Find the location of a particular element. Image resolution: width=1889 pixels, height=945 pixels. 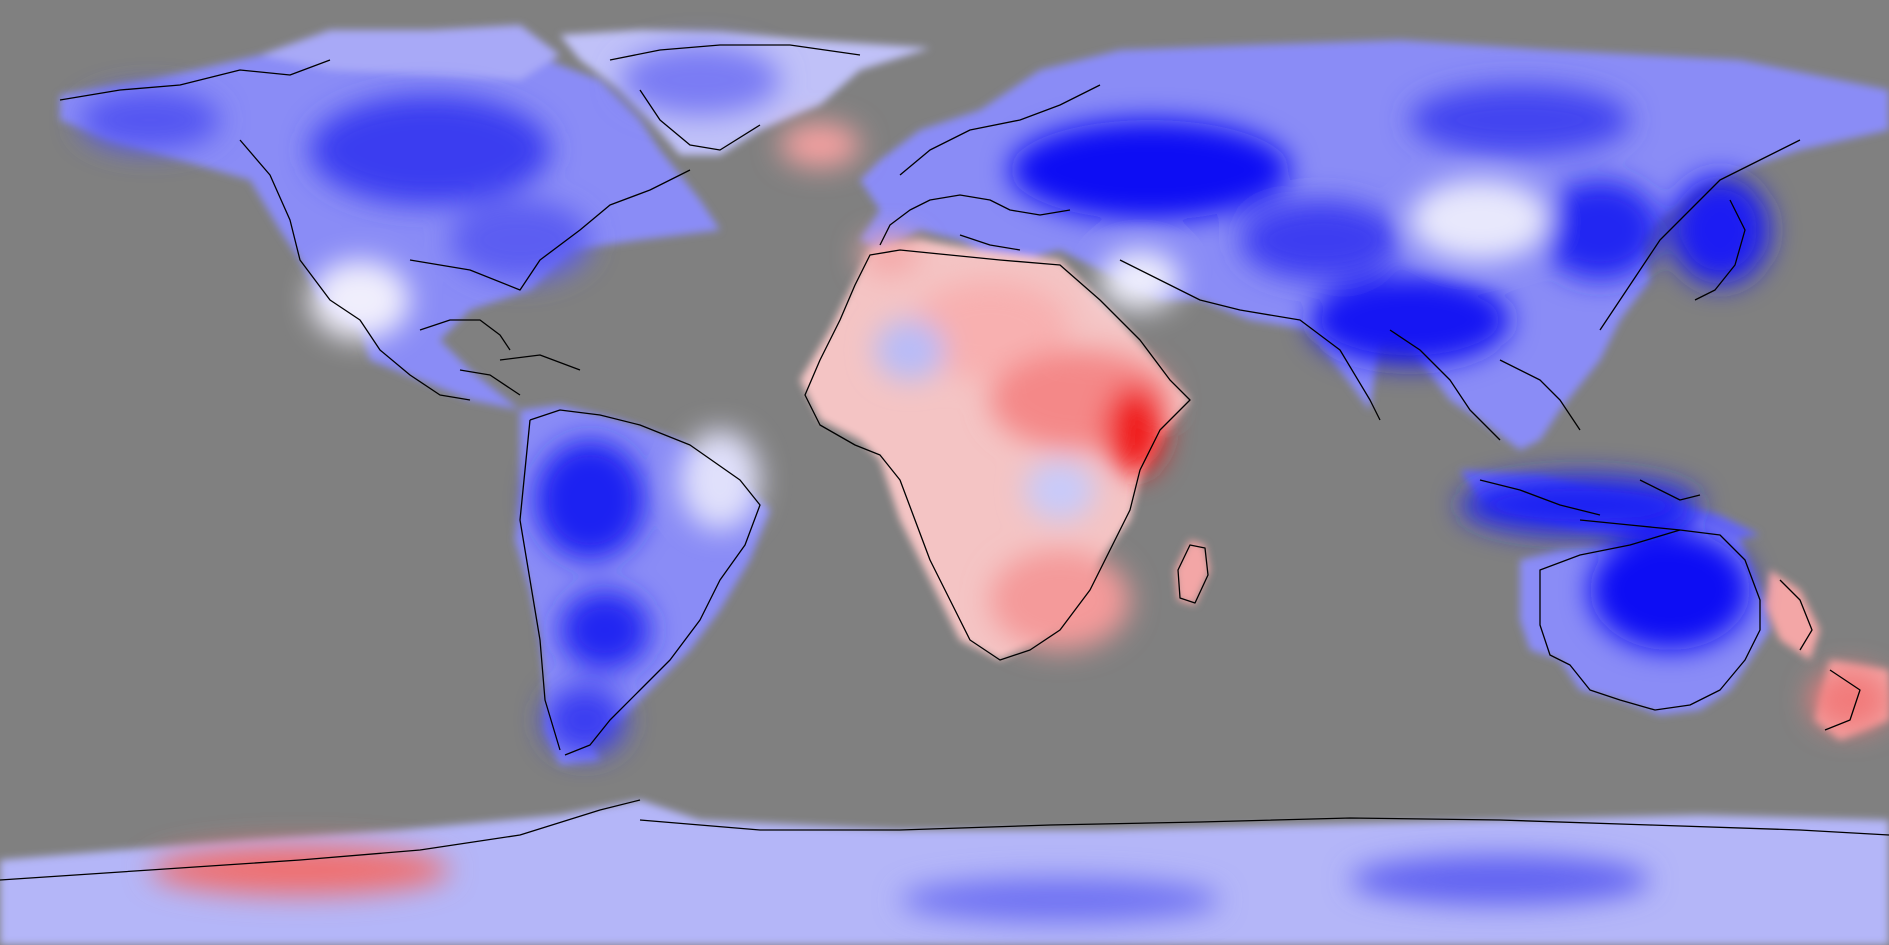

coast-africa is located at coordinates (997, 455).